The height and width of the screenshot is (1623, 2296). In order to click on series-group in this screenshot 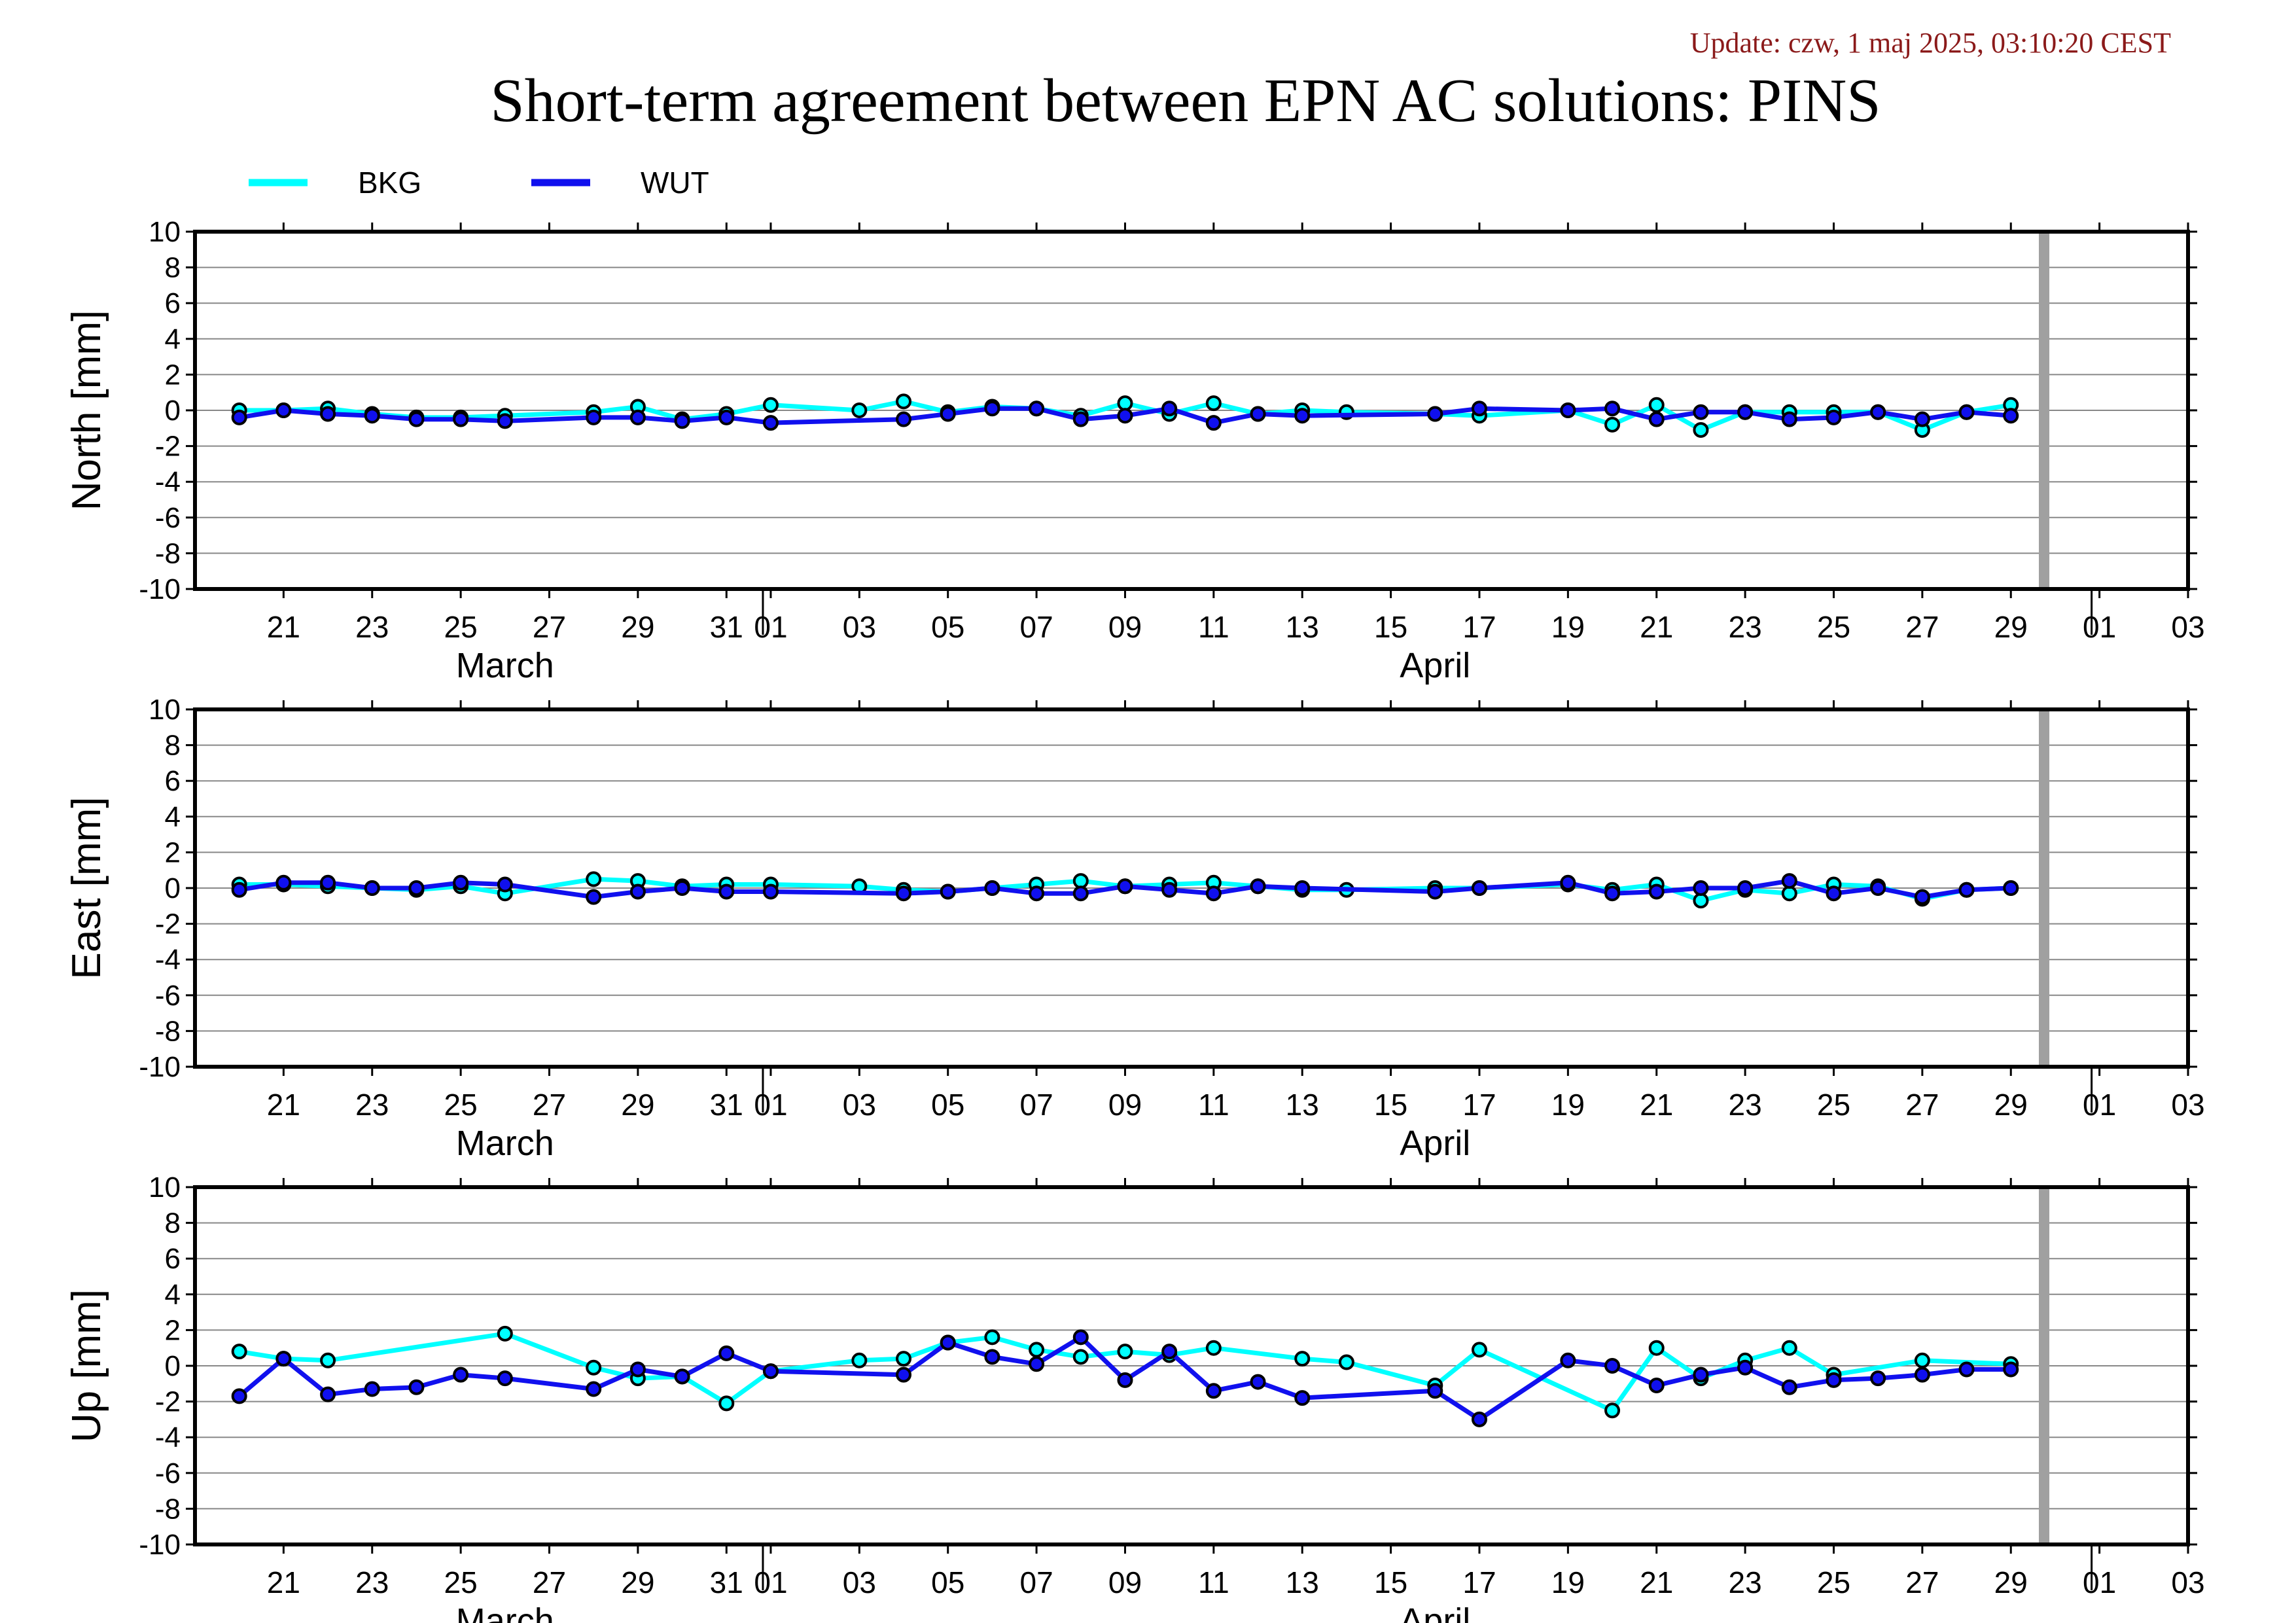, I will do `click(1125, 1376)`.